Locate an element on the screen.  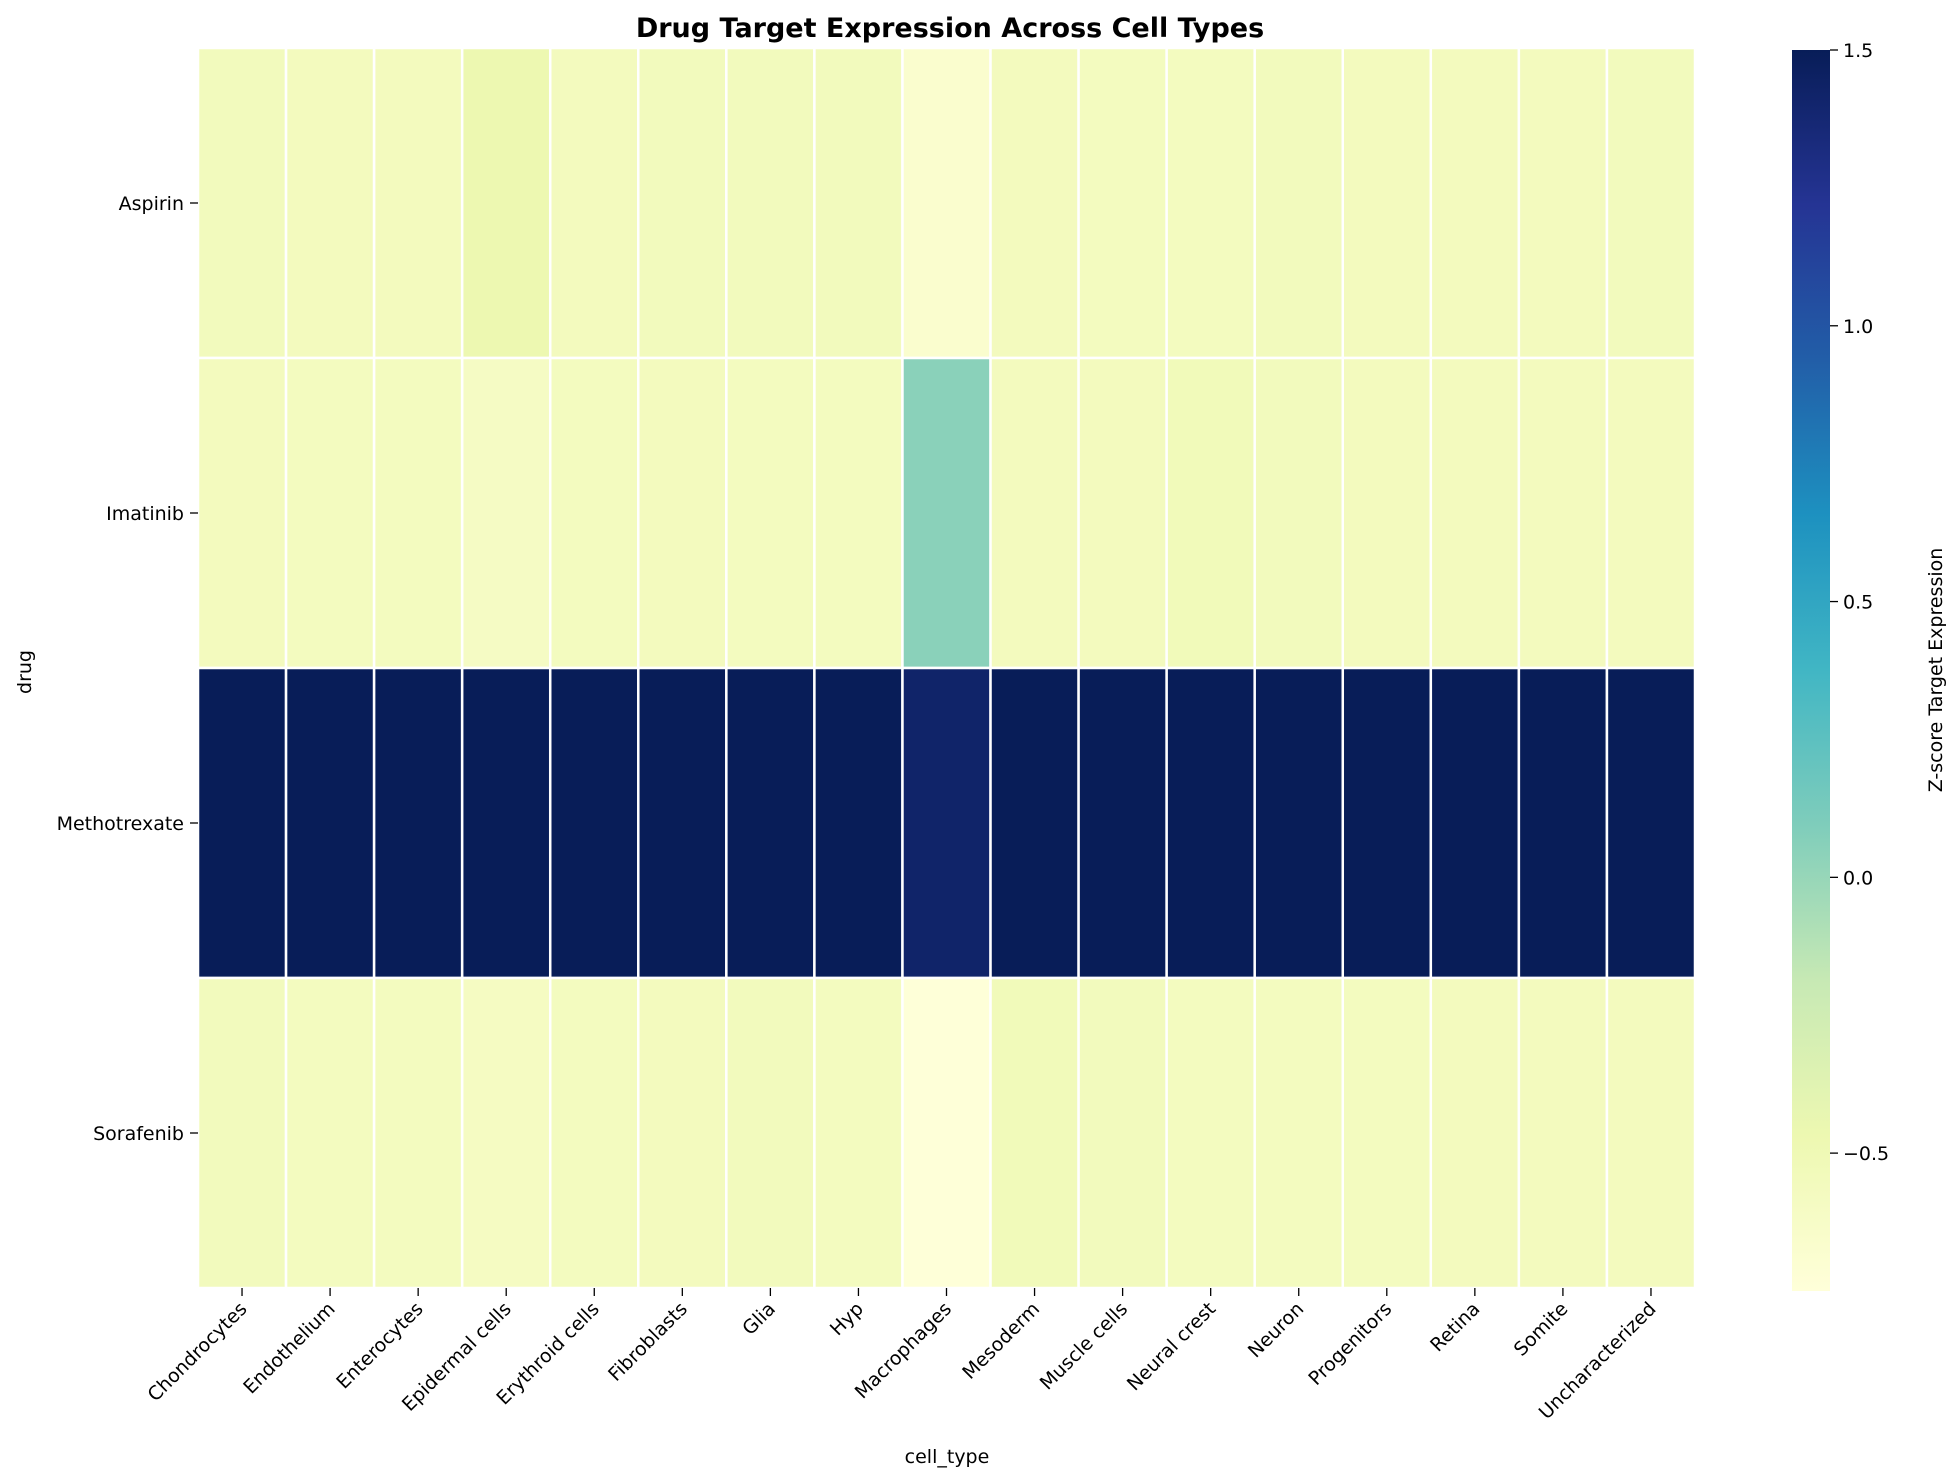
heatmap-cell-sorafenib-neuron is located at coordinates (1299, 1133).